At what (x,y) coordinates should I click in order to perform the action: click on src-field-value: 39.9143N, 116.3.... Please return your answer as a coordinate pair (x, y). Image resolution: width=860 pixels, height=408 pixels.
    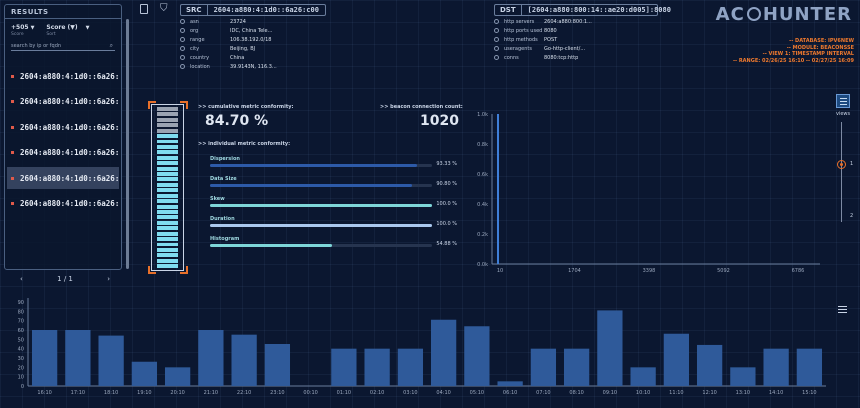
    Looking at the image, I should click on (253, 66).